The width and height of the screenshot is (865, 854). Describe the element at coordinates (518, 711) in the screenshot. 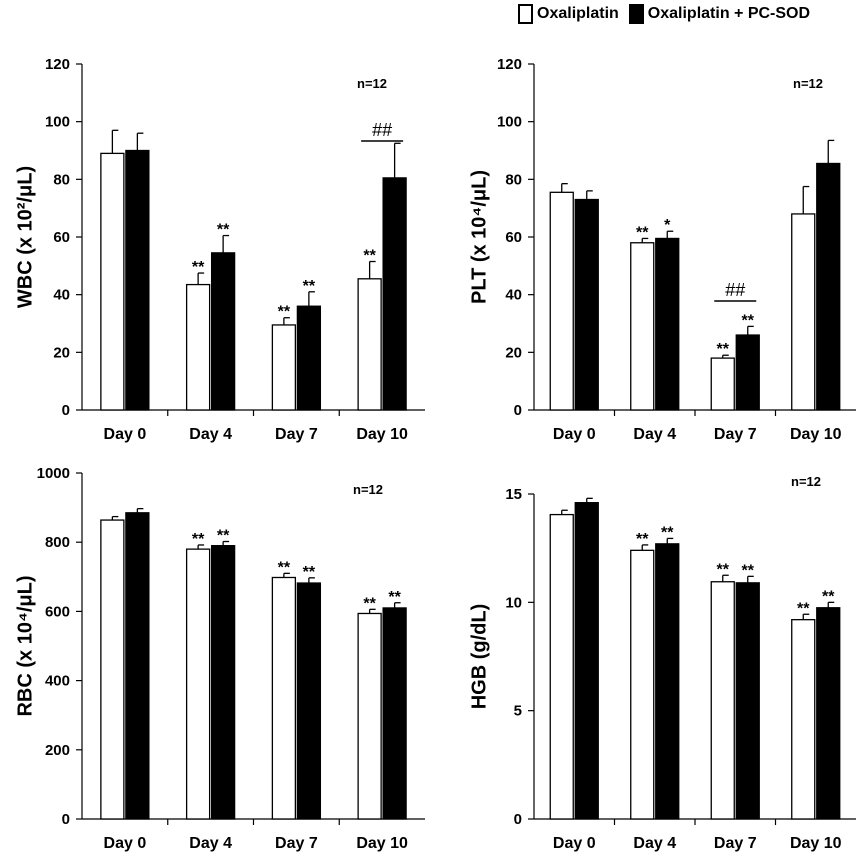

I see `y-tick-label: 5` at that location.